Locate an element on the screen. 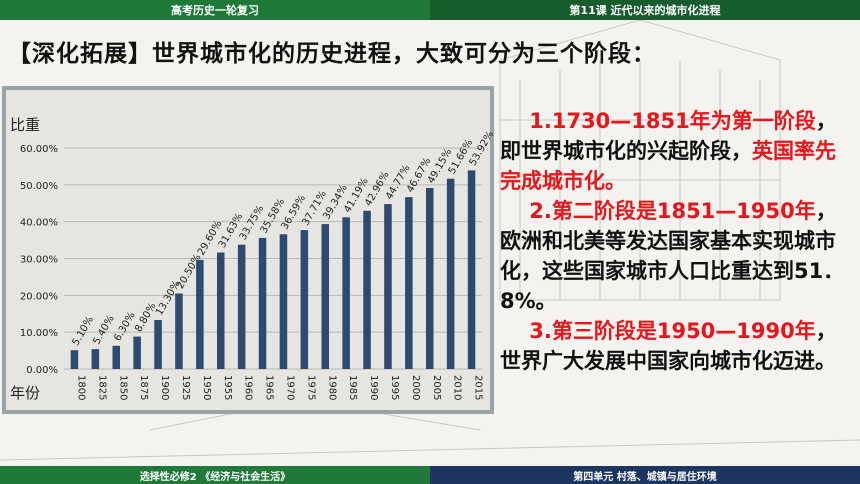 This screenshot has height=484, width=860. stage-3-text: ，世界广大发展中国家向城市化迈进。 is located at coordinates (668, 346).